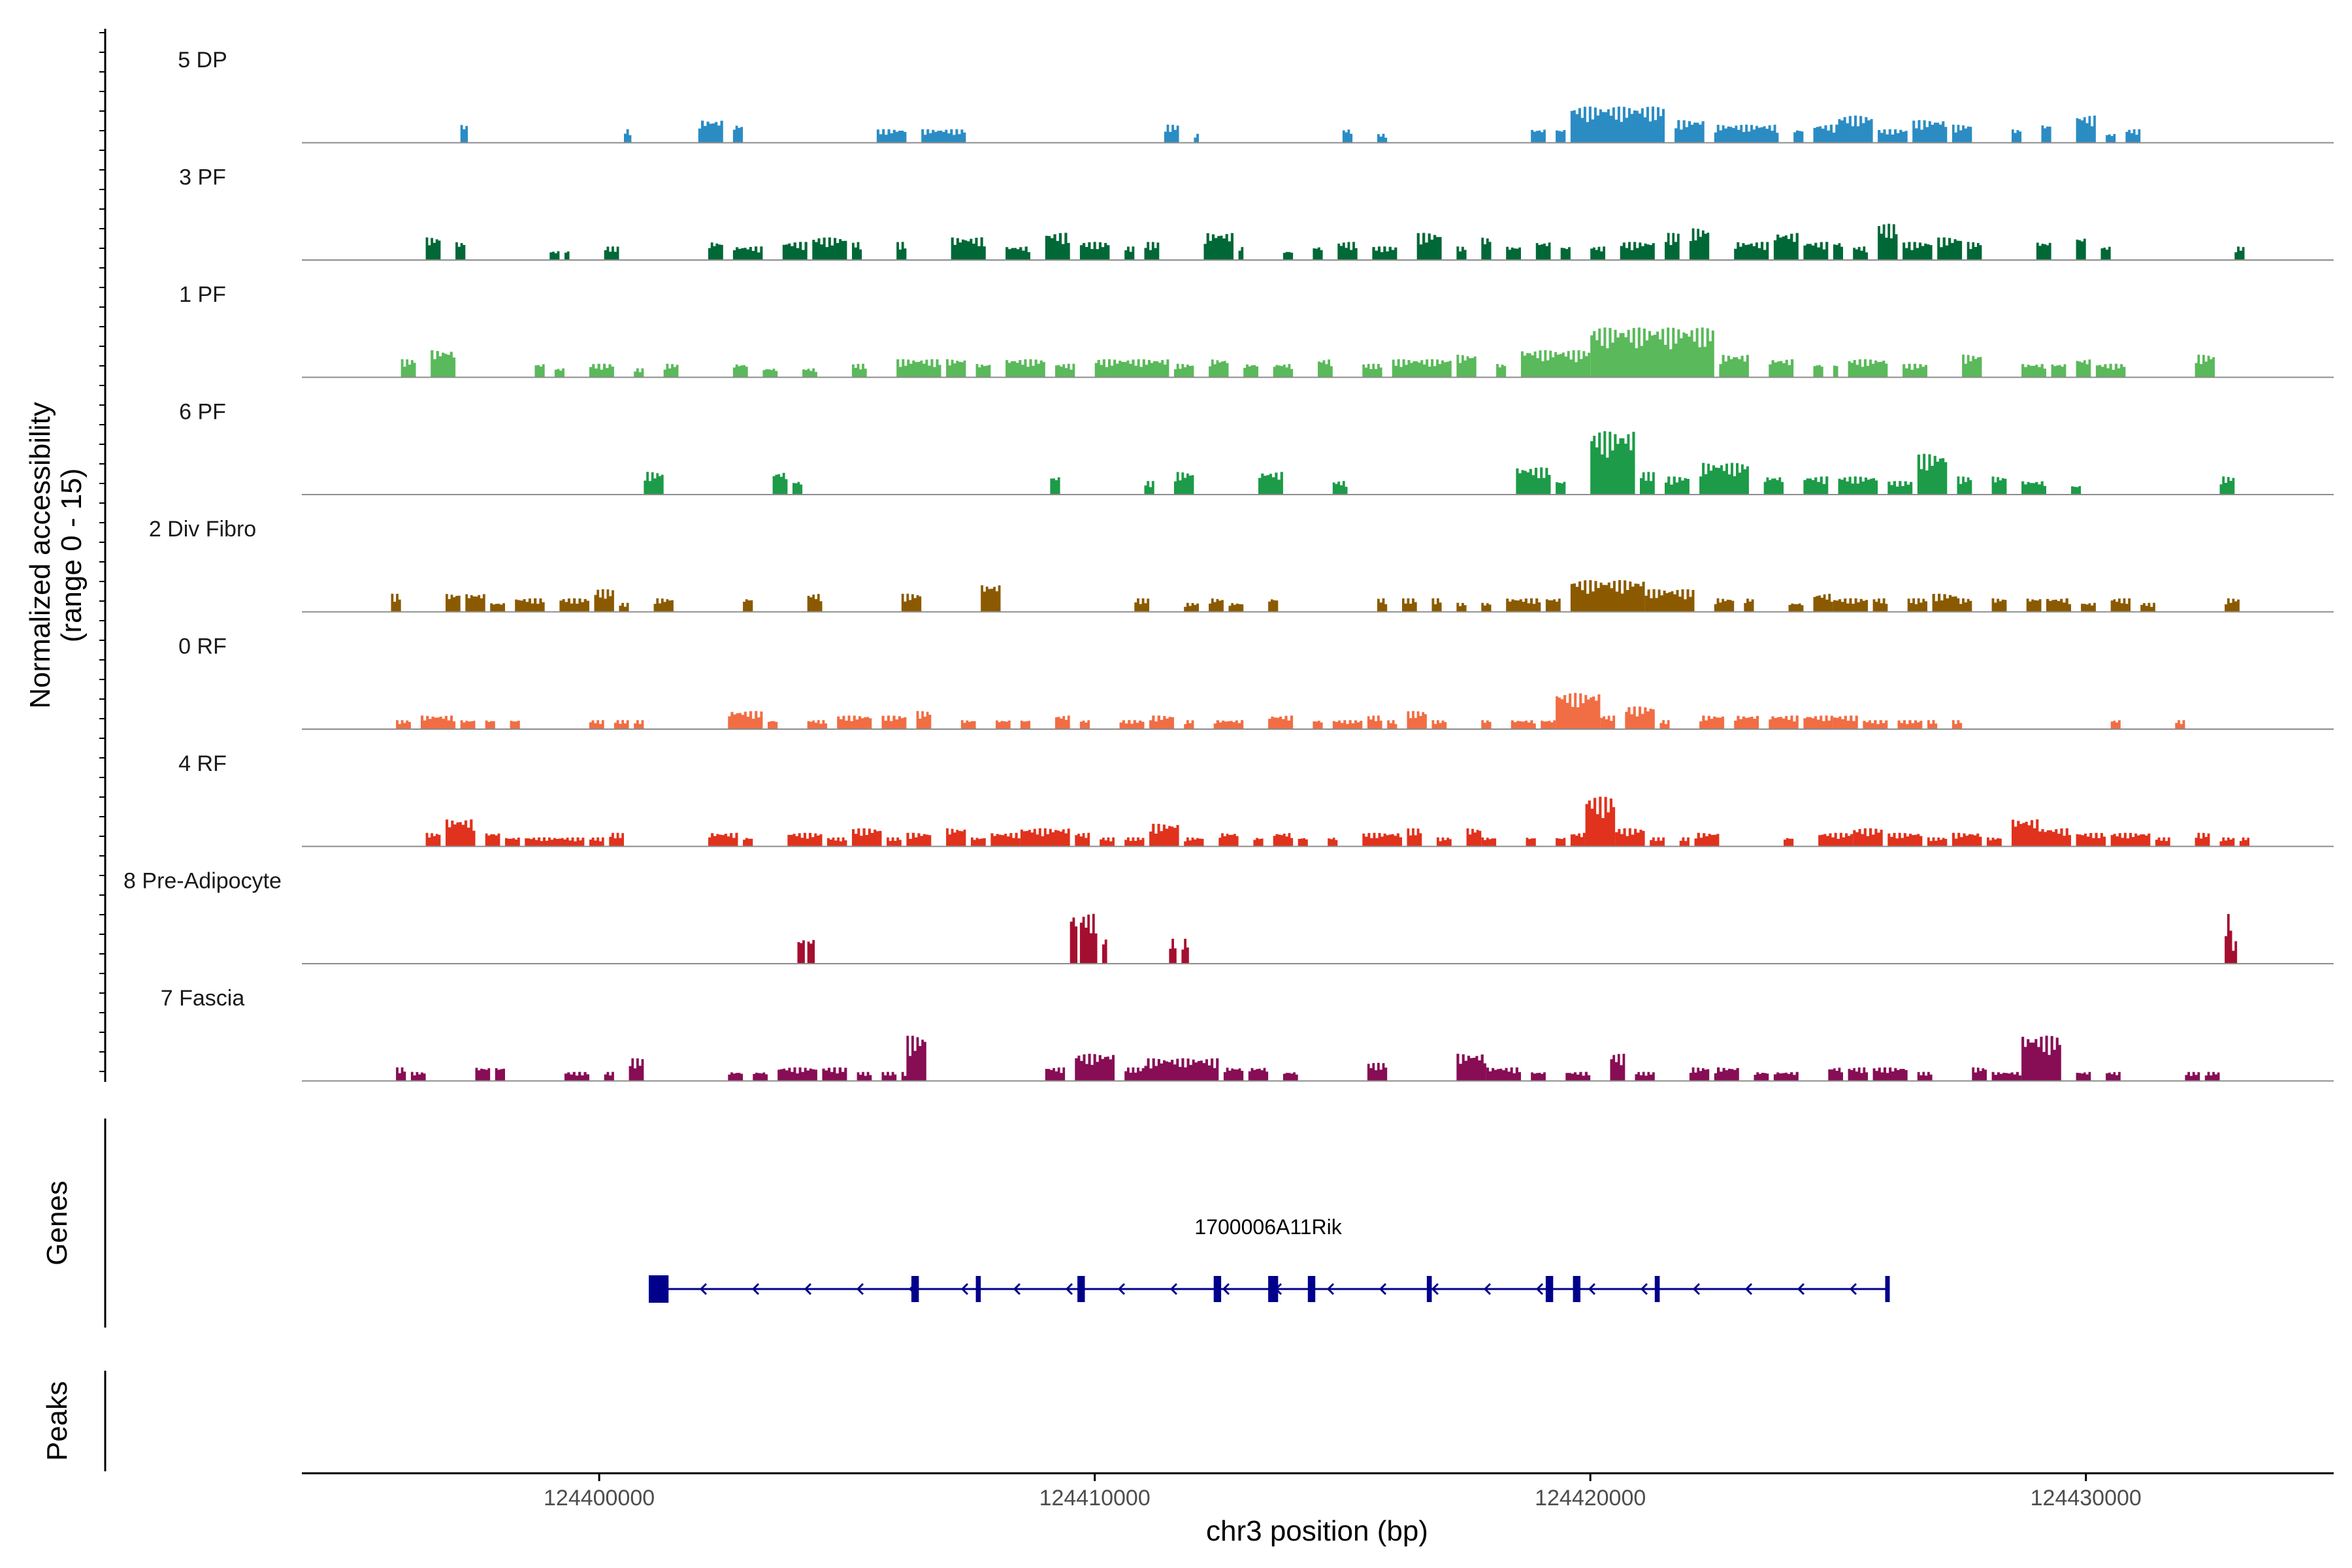 The image size is (2352, 1568). What do you see at coordinates (1228, 916) in the screenshot?
I see `track-8-pre-adipocyte: 8 Pre-Adipocyte` at bounding box center [1228, 916].